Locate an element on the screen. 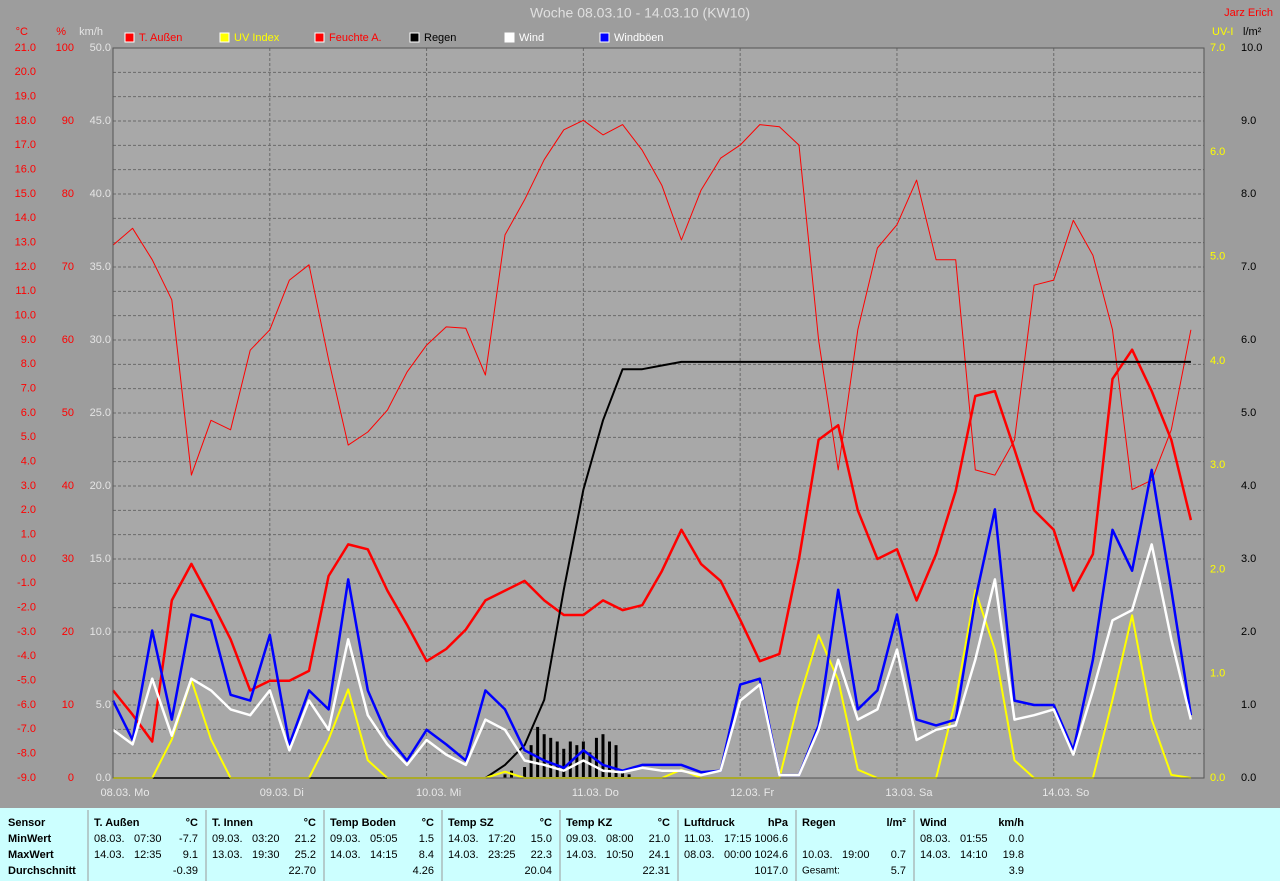  y-tick-label: 14.0 is located at coordinates (25, 218).